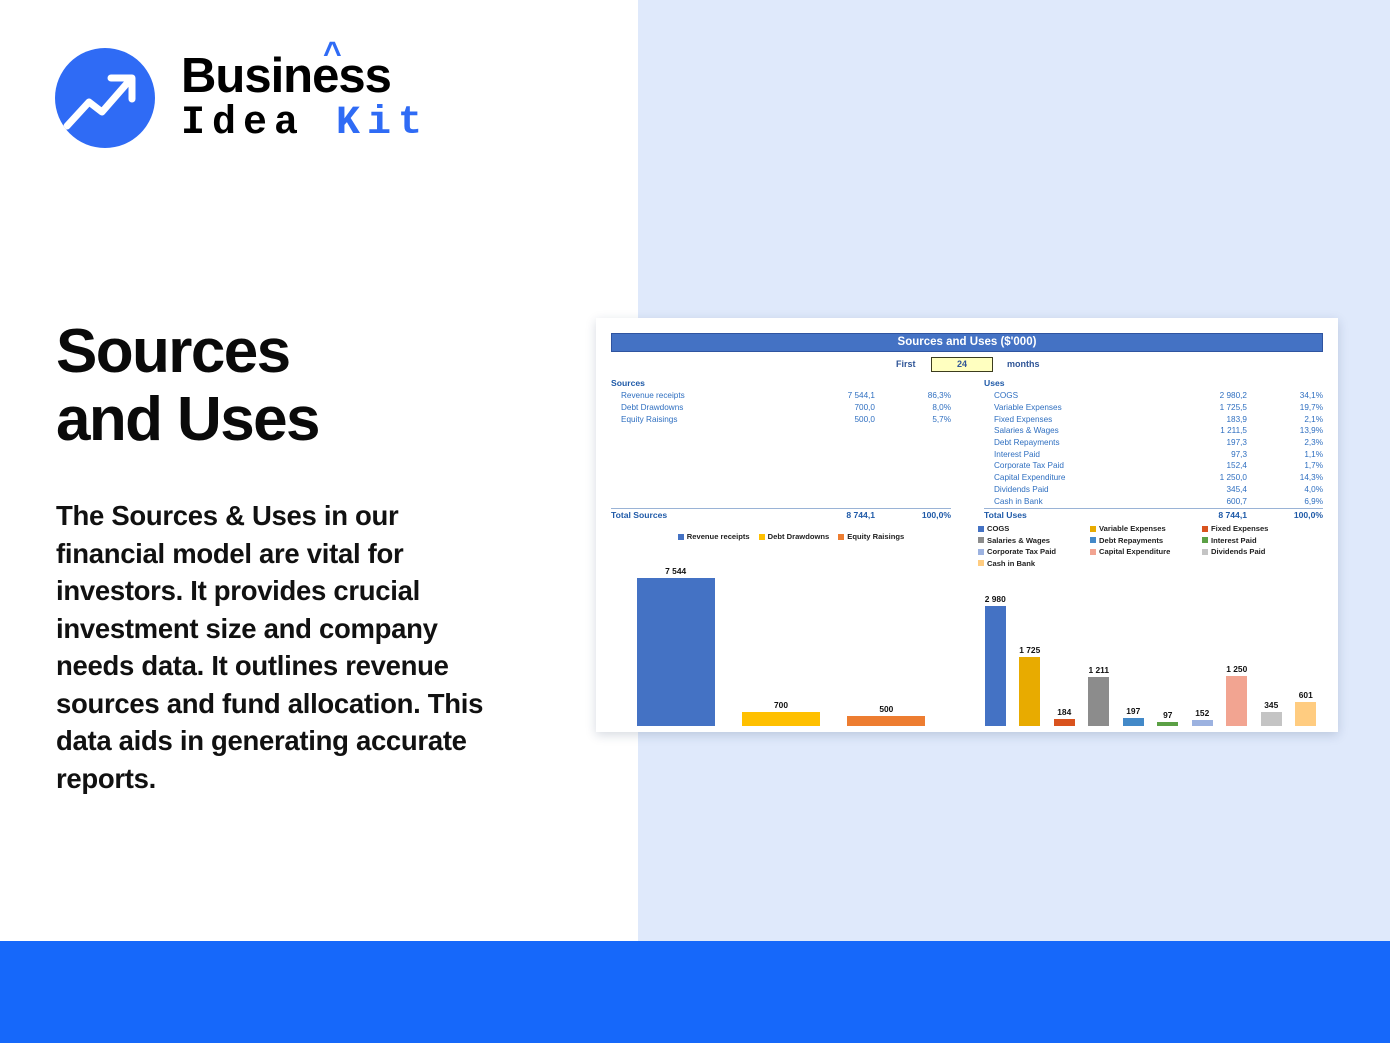 The image size is (1390, 1043). What do you see at coordinates (1311, 408) in the screenshot?
I see `row-percent: 19,7%` at bounding box center [1311, 408].